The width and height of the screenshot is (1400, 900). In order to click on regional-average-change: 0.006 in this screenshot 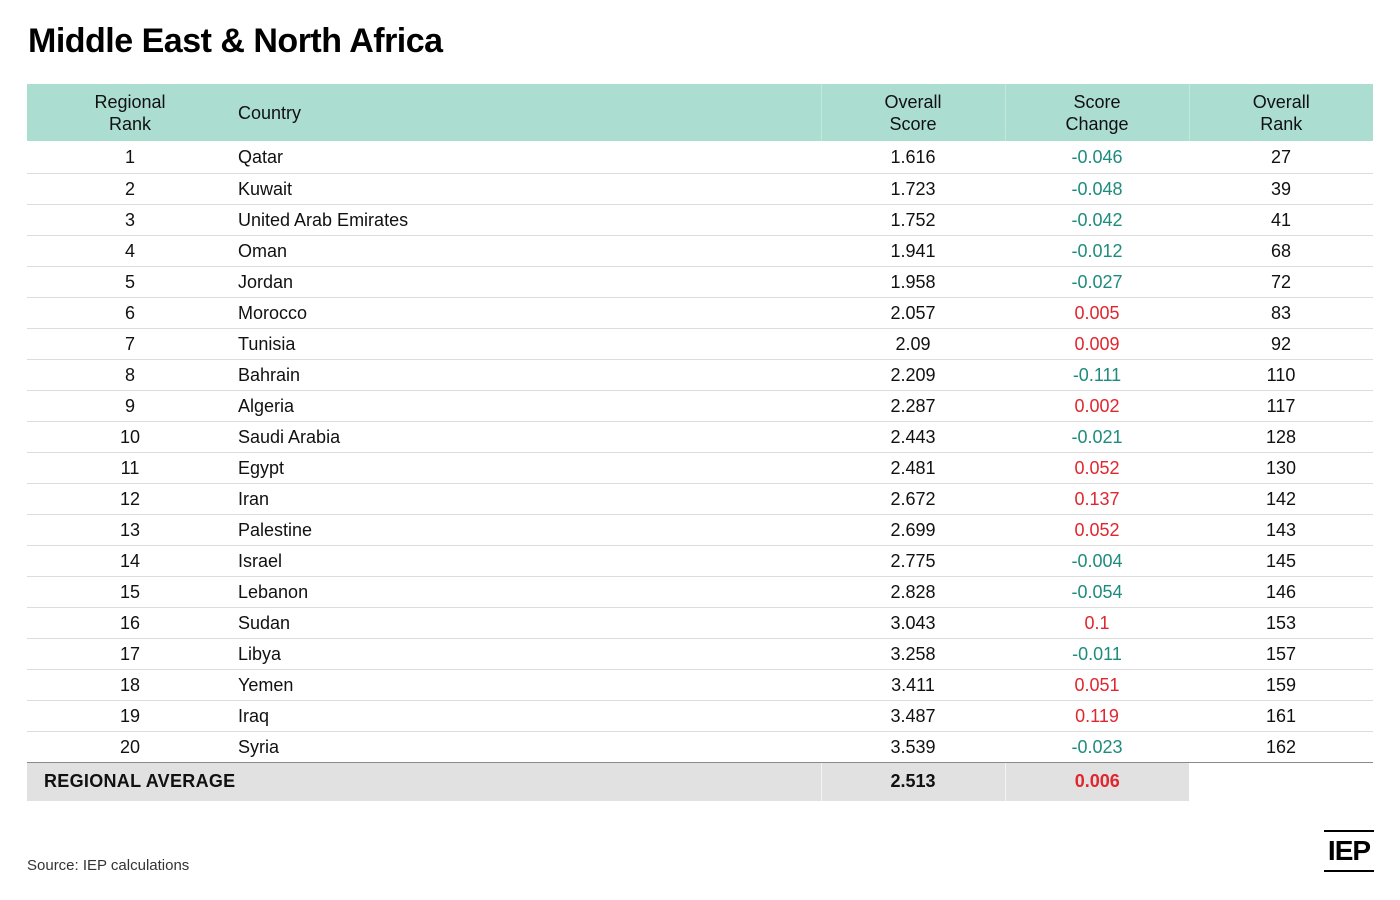, I will do `click(1096, 781)`.